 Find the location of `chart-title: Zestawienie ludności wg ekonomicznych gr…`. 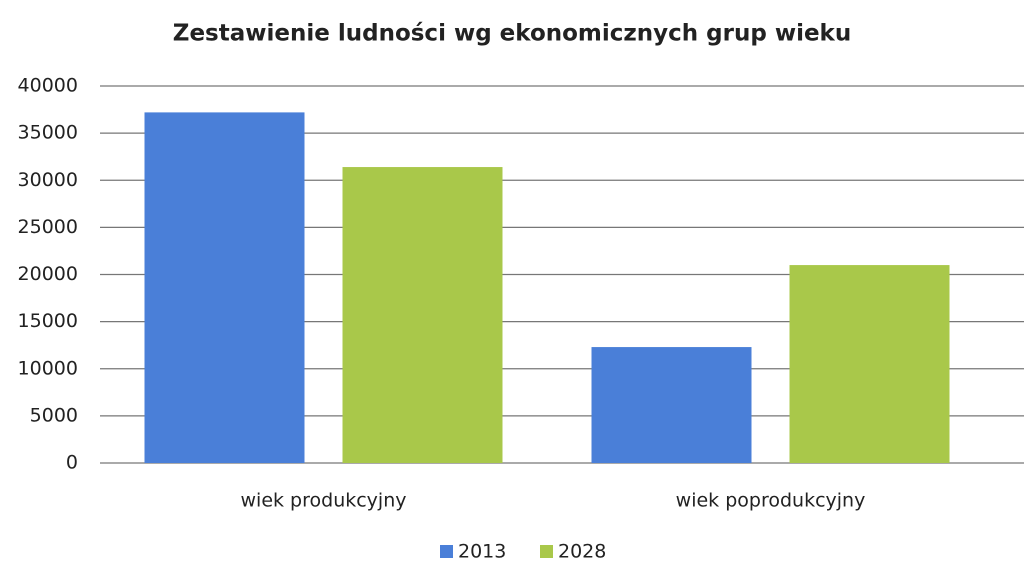

chart-title: Zestawienie ludności wg ekonomicznych gr… is located at coordinates (512, 34).